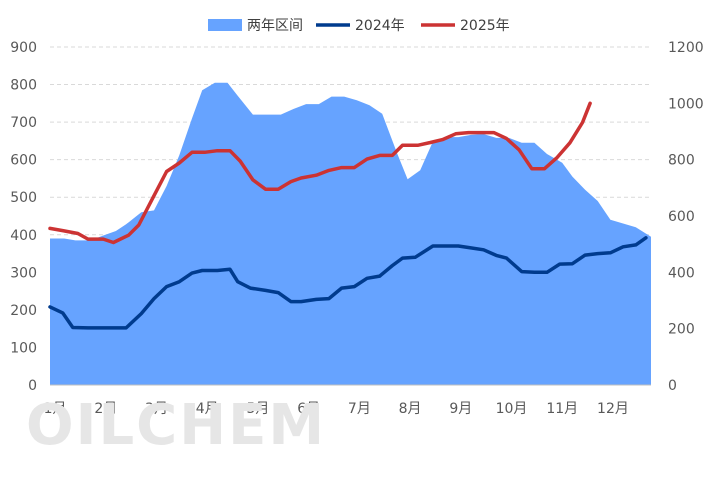 This screenshot has width=710, height=482. Describe the element at coordinates (207, 409) in the screenshot. I see `x-tick-label: 4月` at that location.